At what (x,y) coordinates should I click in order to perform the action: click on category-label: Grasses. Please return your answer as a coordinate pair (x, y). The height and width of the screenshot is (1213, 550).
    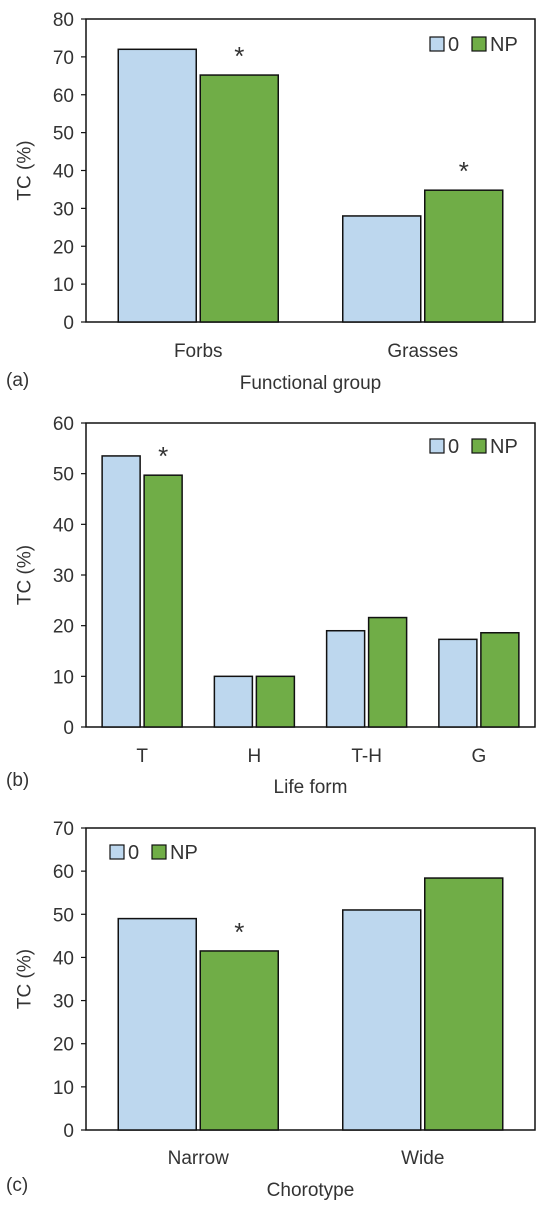
    Looking at the image, I should click on (422, 351).